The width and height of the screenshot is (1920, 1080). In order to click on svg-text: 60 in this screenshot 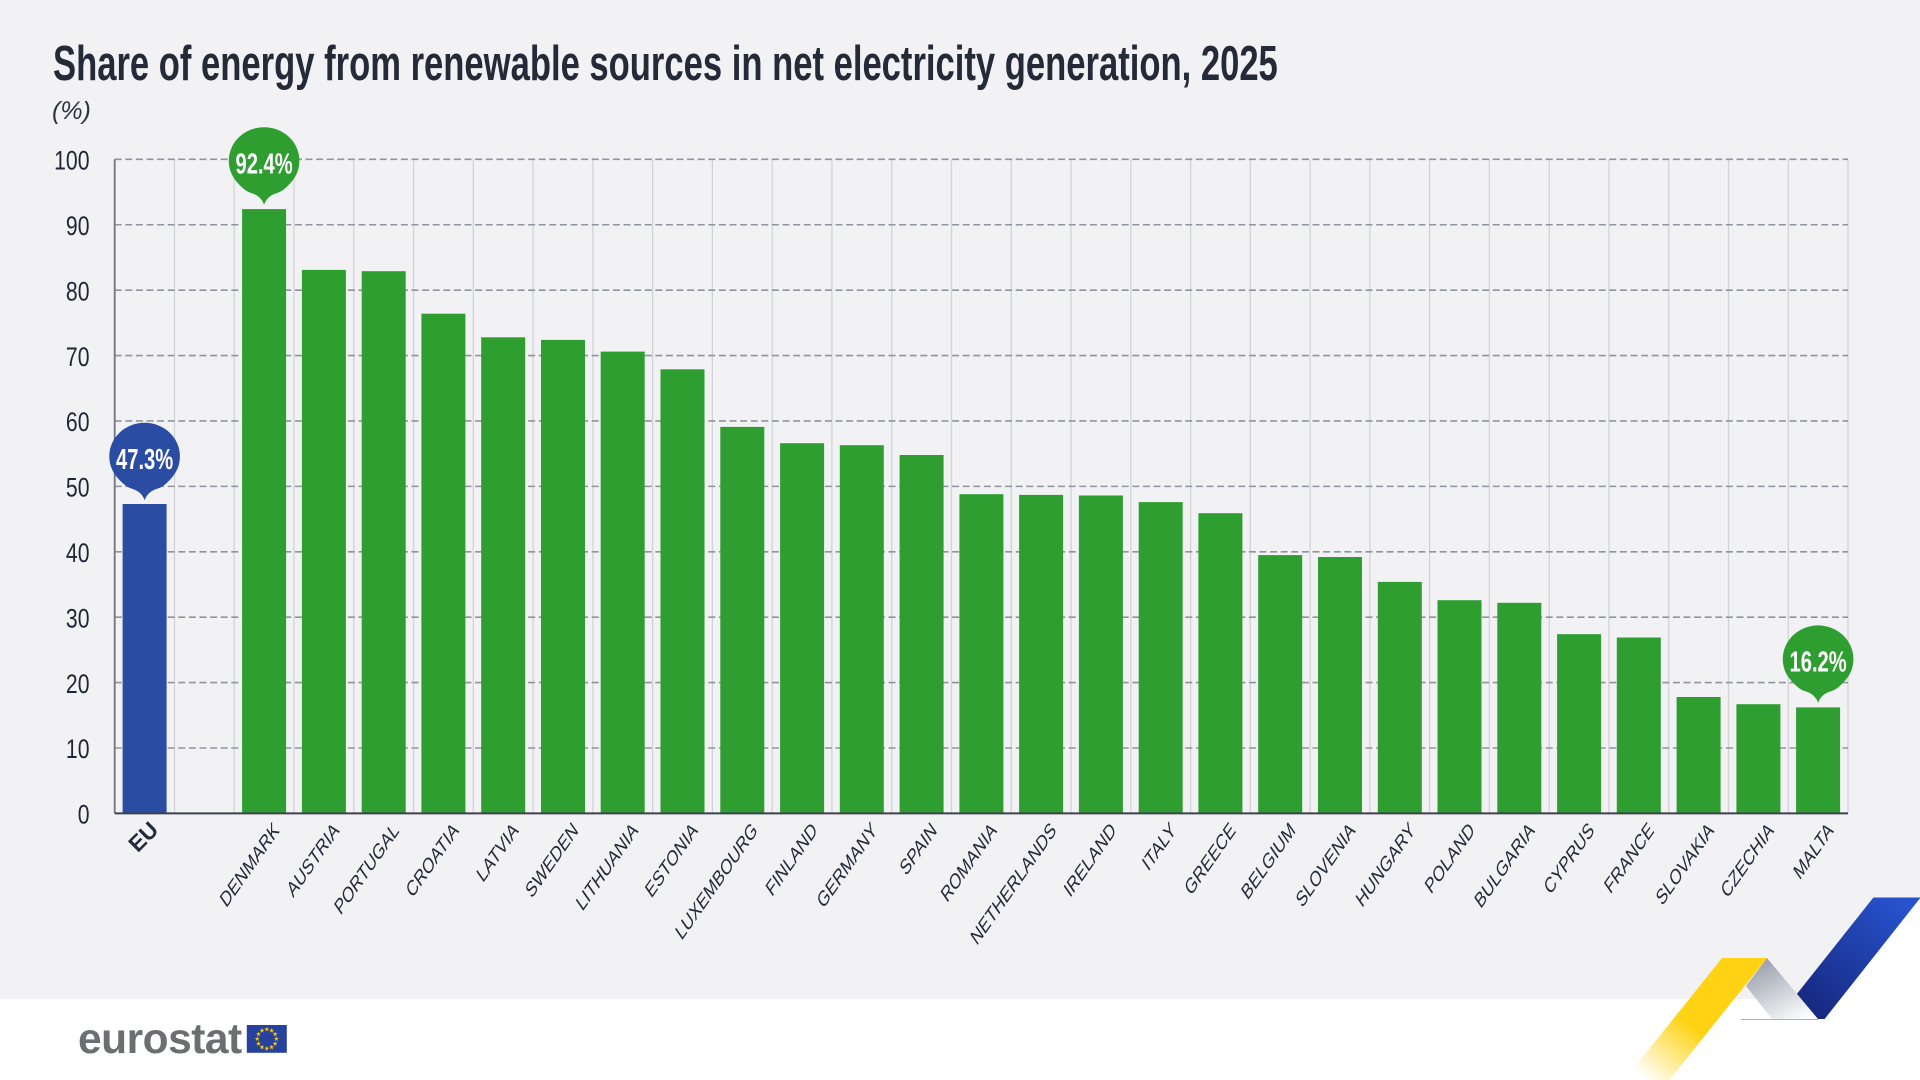, I will do `click(78, 423)`.